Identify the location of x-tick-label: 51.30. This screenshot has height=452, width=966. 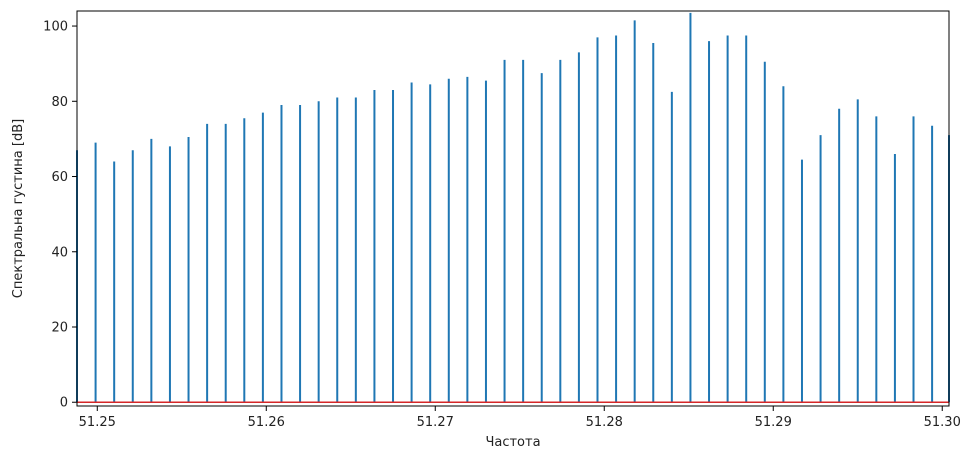
(942, 422).